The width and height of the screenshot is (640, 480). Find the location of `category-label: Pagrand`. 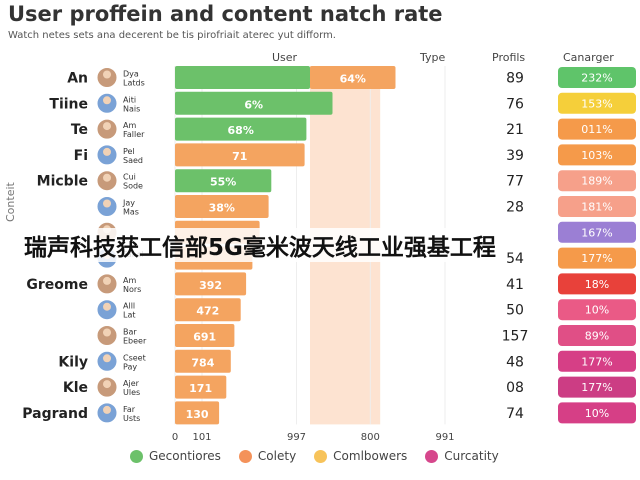

category-label: Pagrand is located at coordinates (55, 414).